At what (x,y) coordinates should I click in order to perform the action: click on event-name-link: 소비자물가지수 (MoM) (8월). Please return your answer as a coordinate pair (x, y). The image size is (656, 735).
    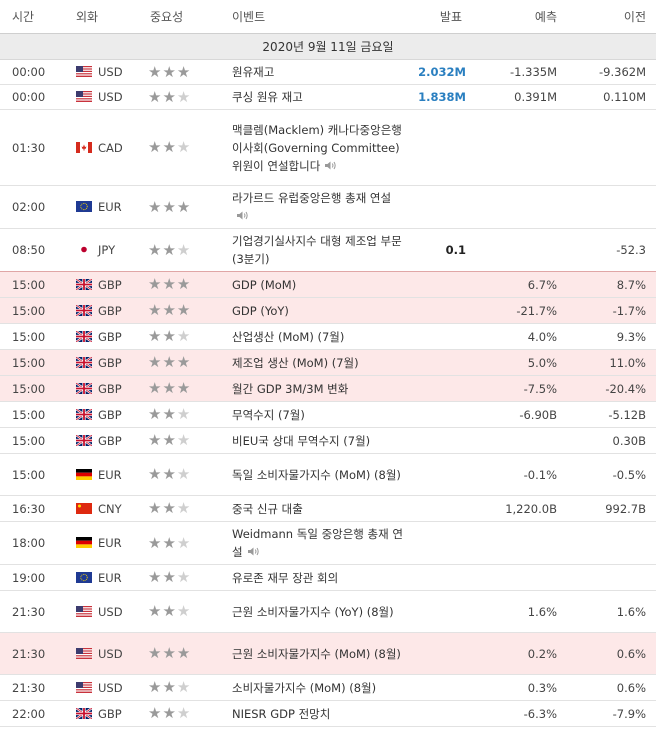
    Looking at the image, I should click on (304, 687).